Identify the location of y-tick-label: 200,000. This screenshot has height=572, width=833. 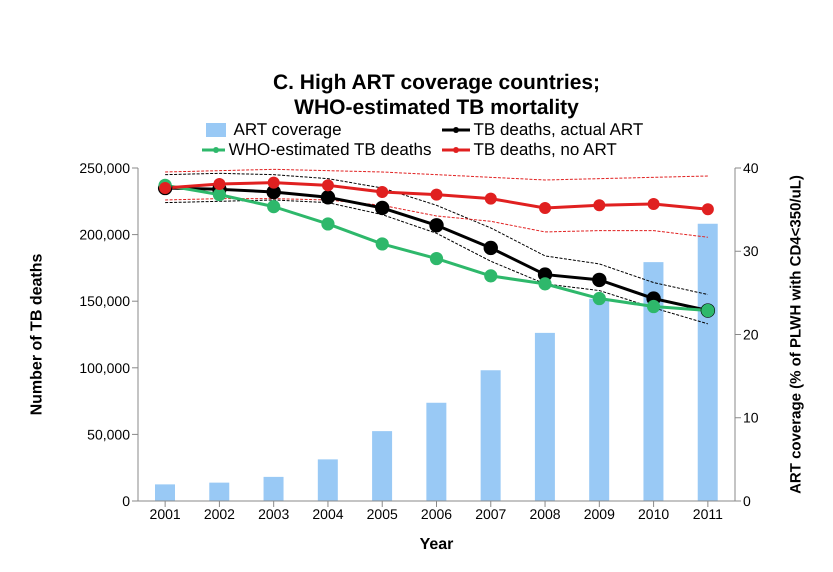
(104, 234).